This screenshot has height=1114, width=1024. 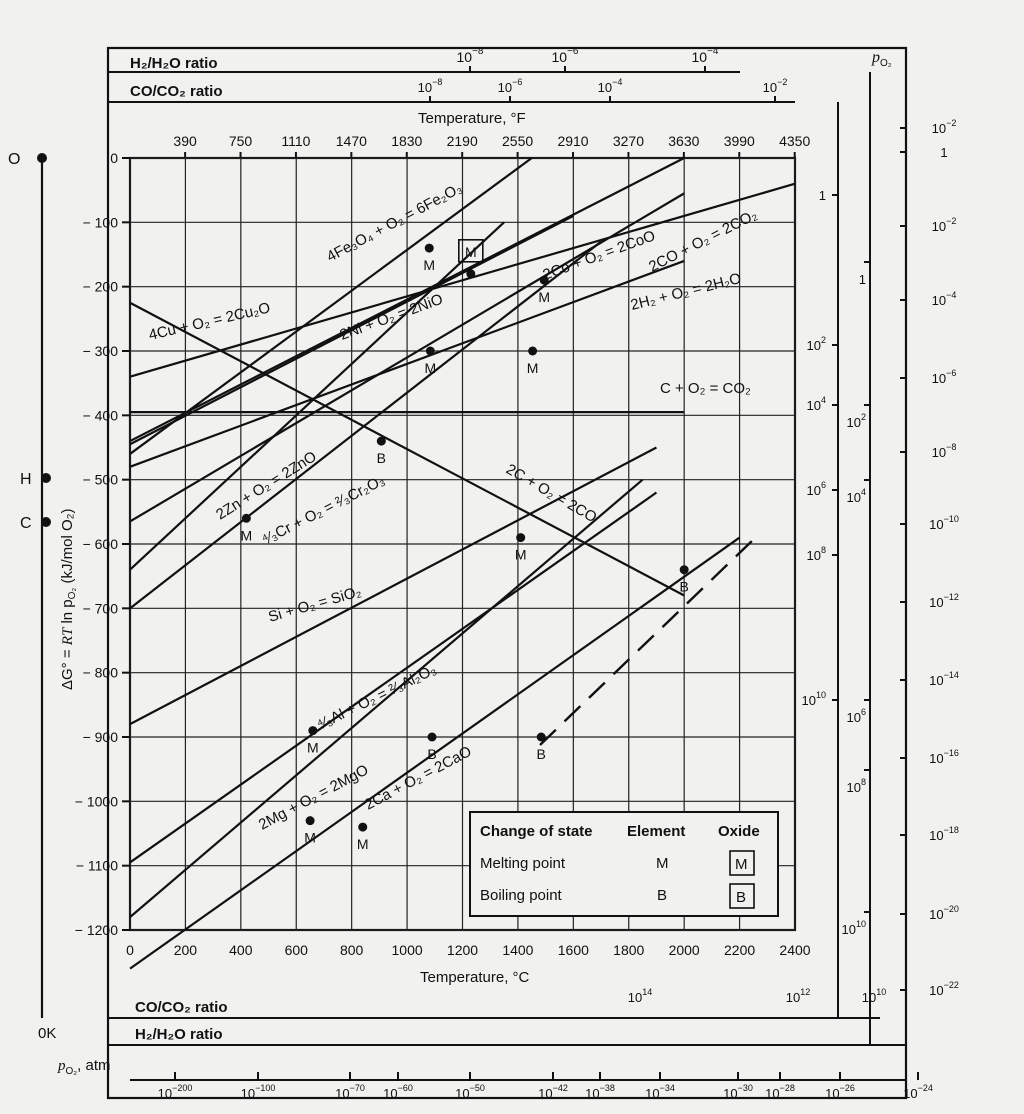 I want to click on x-tick-label-3: 600, so click(x=297, y=950).